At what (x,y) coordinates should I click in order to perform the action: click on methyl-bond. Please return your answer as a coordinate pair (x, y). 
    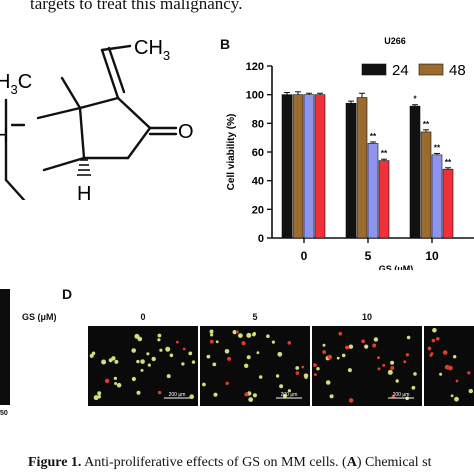
    Looking at the image, I should click on (71, 93).